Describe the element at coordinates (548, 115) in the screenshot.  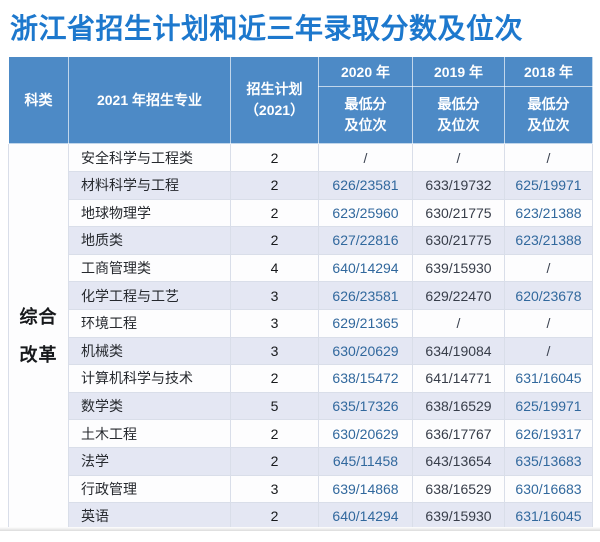
I see `header-2018-sub: 最低分 及位次` at that location.